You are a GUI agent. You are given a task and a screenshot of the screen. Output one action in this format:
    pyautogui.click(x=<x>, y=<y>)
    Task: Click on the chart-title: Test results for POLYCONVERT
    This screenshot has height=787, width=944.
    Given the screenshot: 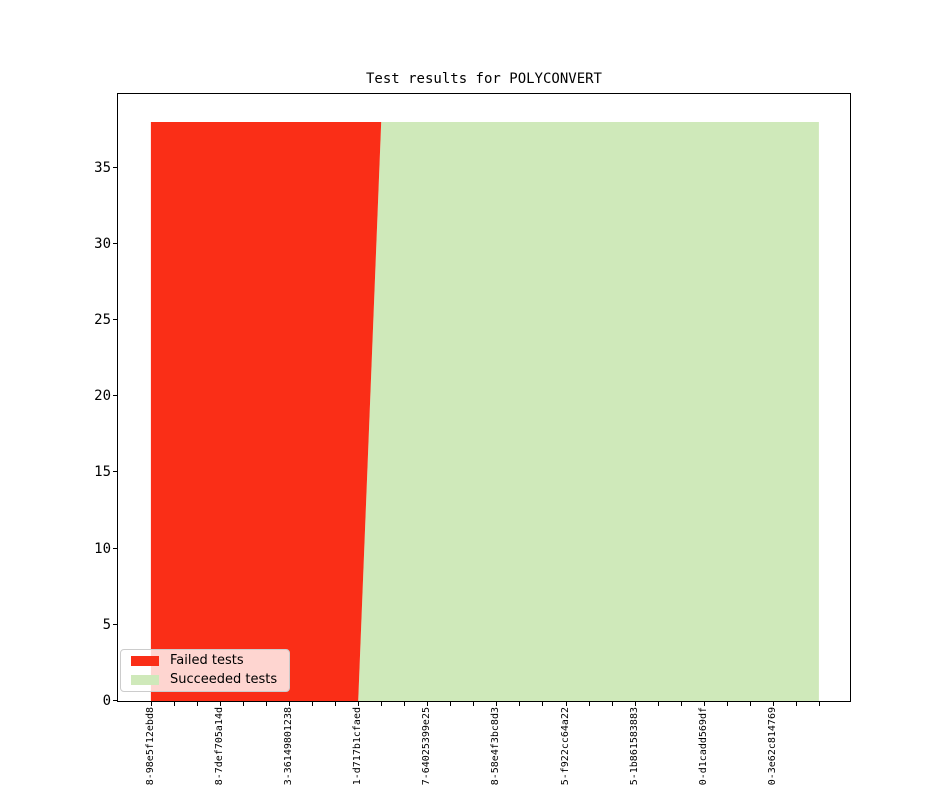 What is the action you would take?
    pyautogui.click(x=483, y=79)
    